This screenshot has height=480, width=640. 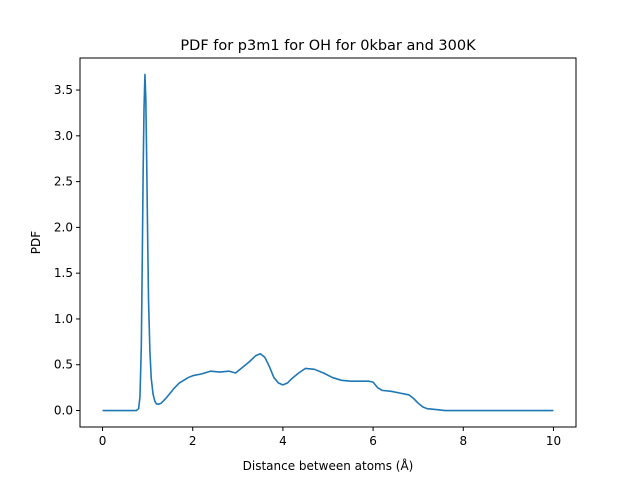 I want to click on x-tick-label: 0, so click(x=103, y=441).